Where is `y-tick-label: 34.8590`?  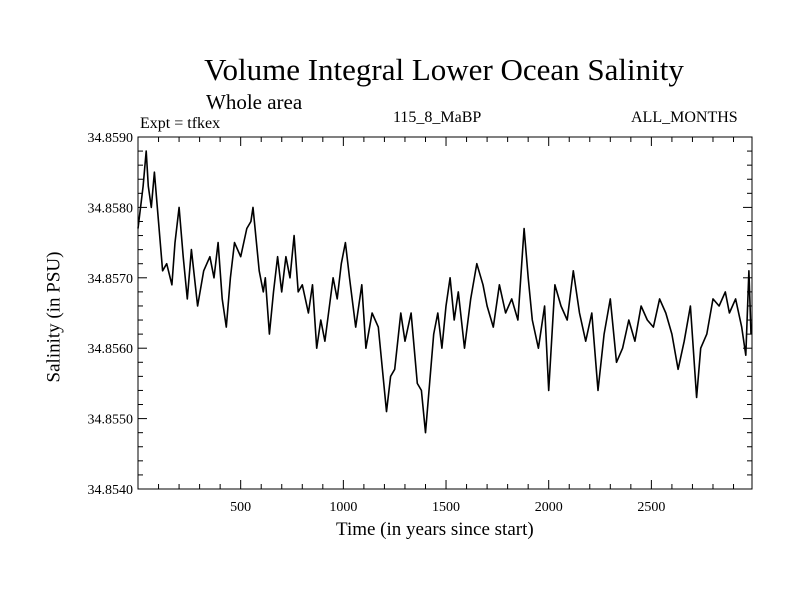 y-tick-label: 34.8590 is located at coordinates (111, 138).